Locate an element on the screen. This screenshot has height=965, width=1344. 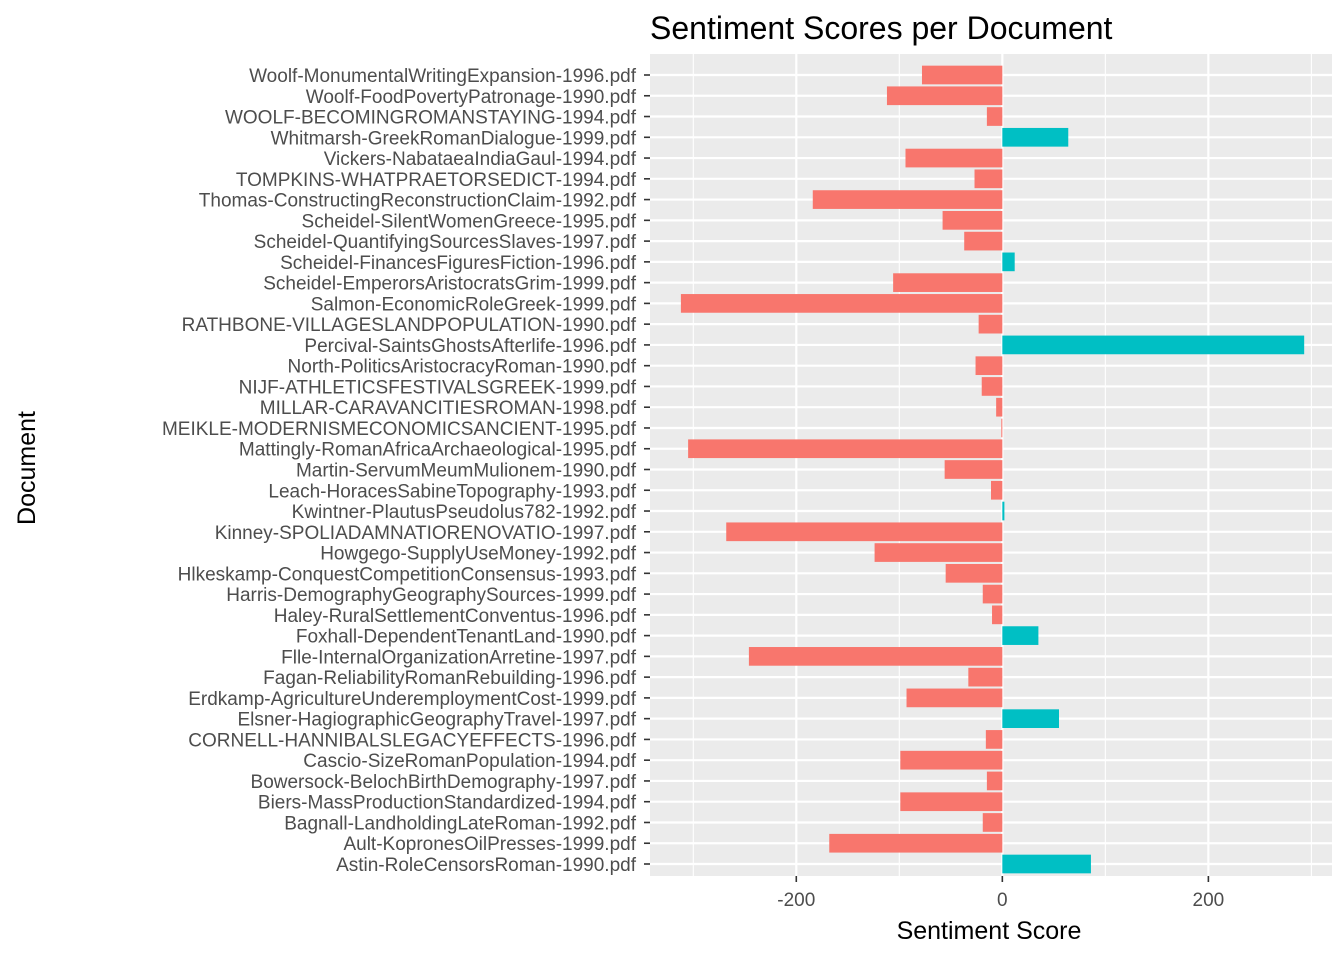
x-axis: -200 0 200 is located at coordinates (1000, 893).